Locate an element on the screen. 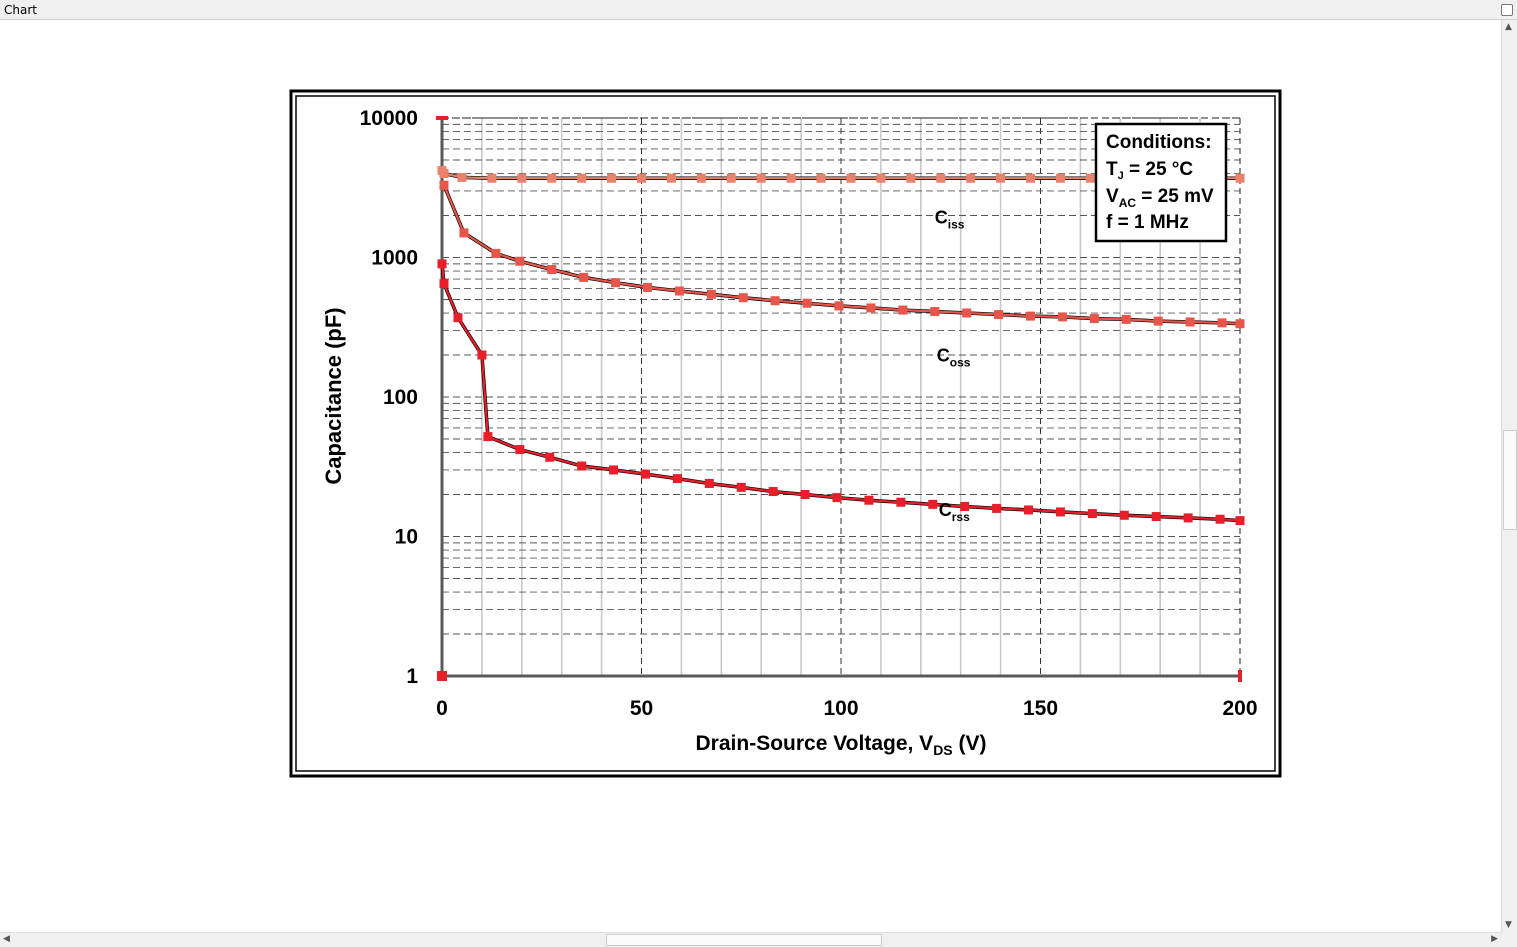  conditions-tj-sub: J is located at coordinates (1121, 176).